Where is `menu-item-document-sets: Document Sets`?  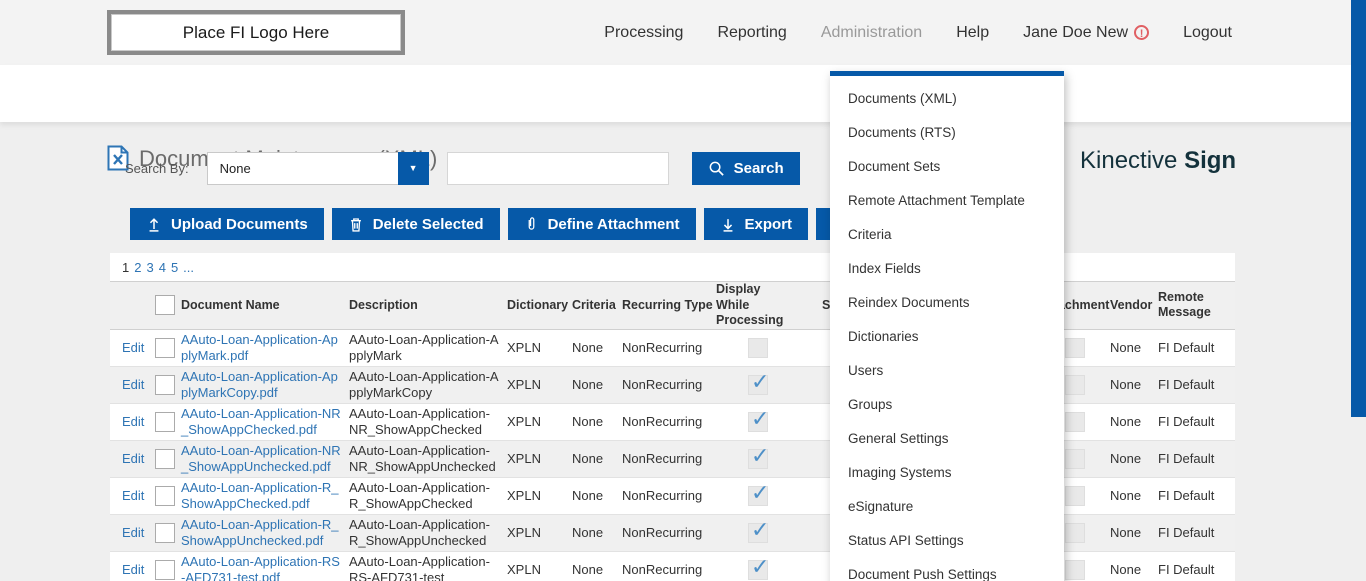 menu-item-document-sets: Document Sets is located at coordinates (894, 166).